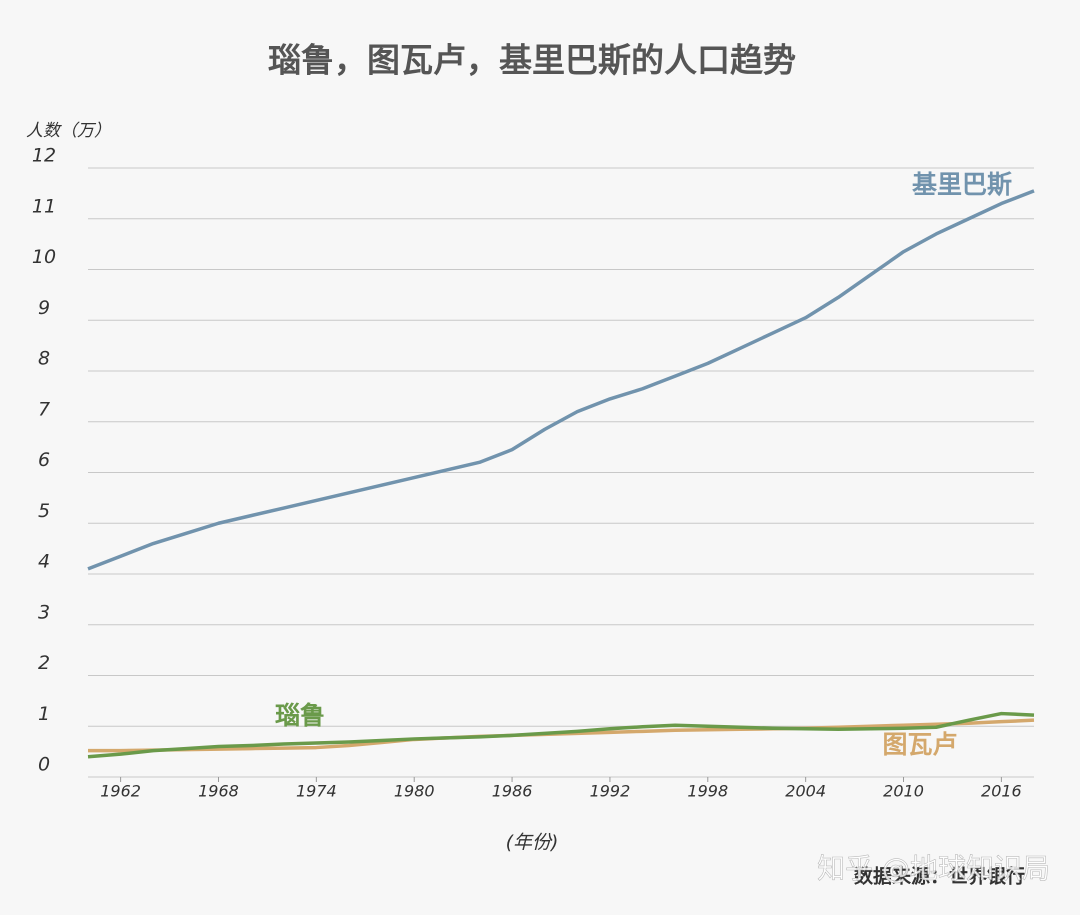  What do you see at coordinates (561, 735) in the screenshot?
I see `series-line` at bounding box center [561, 735].